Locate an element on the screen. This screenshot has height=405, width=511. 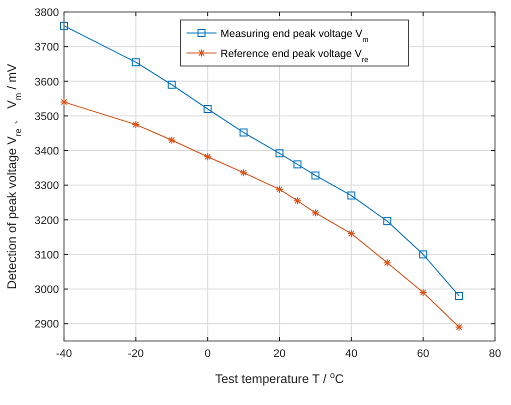
y-tick-label: 3100 is located at coordinates (46, 255).